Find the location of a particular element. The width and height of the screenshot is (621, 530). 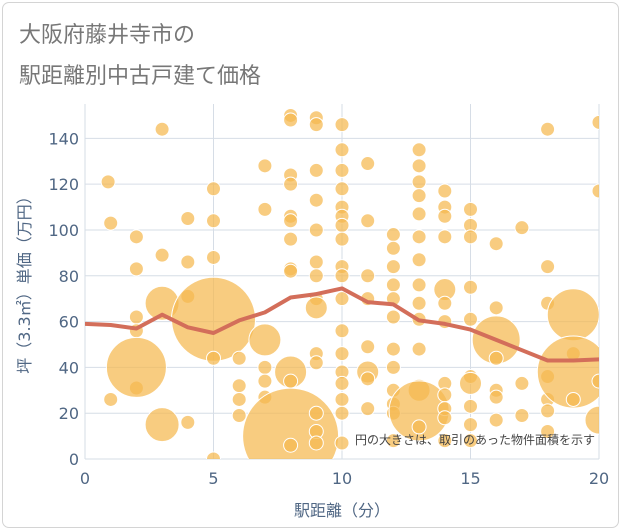

y-tick-label: 100 is located at coordinates (63, 230).